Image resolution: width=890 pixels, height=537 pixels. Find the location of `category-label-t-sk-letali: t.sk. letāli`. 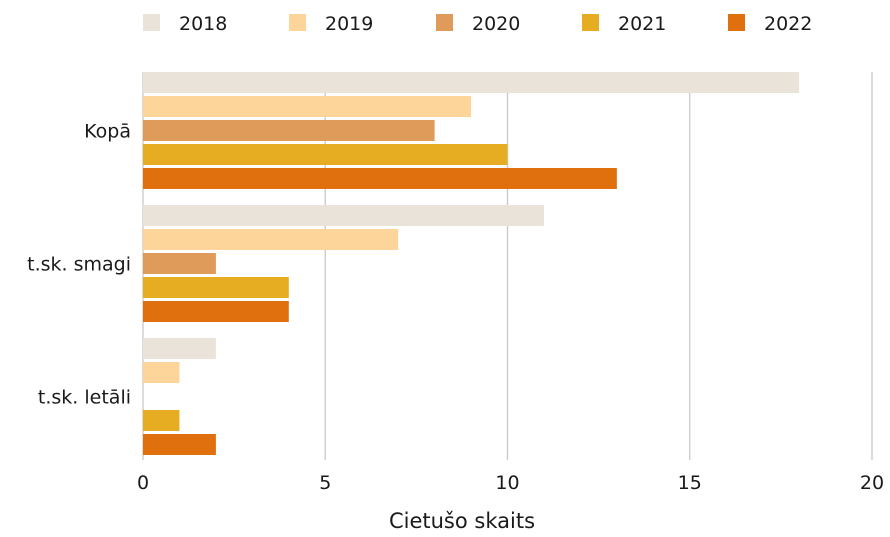

category-label-t-sk-letali: t.sk. letāli is located at coordinates (84, 398).